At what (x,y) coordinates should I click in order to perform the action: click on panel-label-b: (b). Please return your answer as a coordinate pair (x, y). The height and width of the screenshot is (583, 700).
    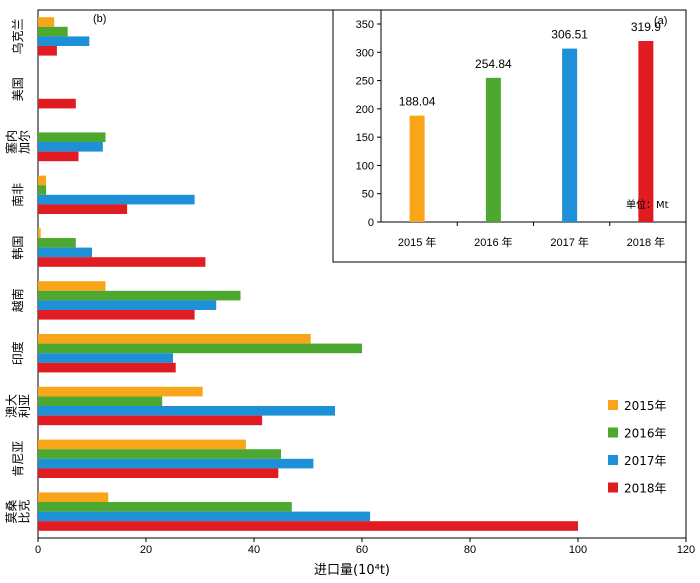
    Looking at the image, I should click on (99, 19).